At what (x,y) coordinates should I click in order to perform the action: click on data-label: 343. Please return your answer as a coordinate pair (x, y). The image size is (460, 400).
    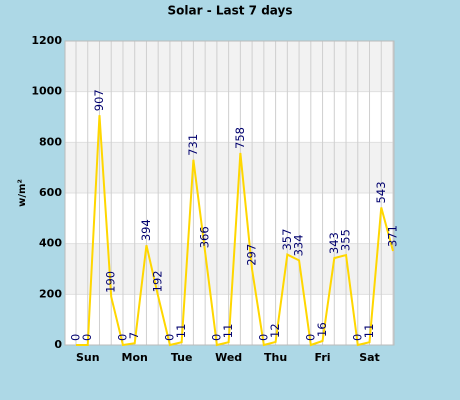
    Looking at the image, I should click on (334, 243).